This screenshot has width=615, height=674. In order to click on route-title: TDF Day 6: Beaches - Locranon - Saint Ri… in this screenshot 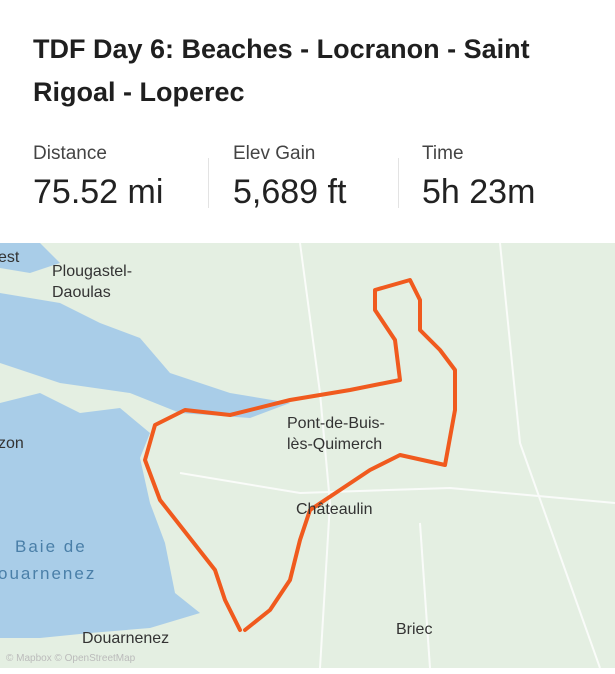, I will do `click(281, 70)`.